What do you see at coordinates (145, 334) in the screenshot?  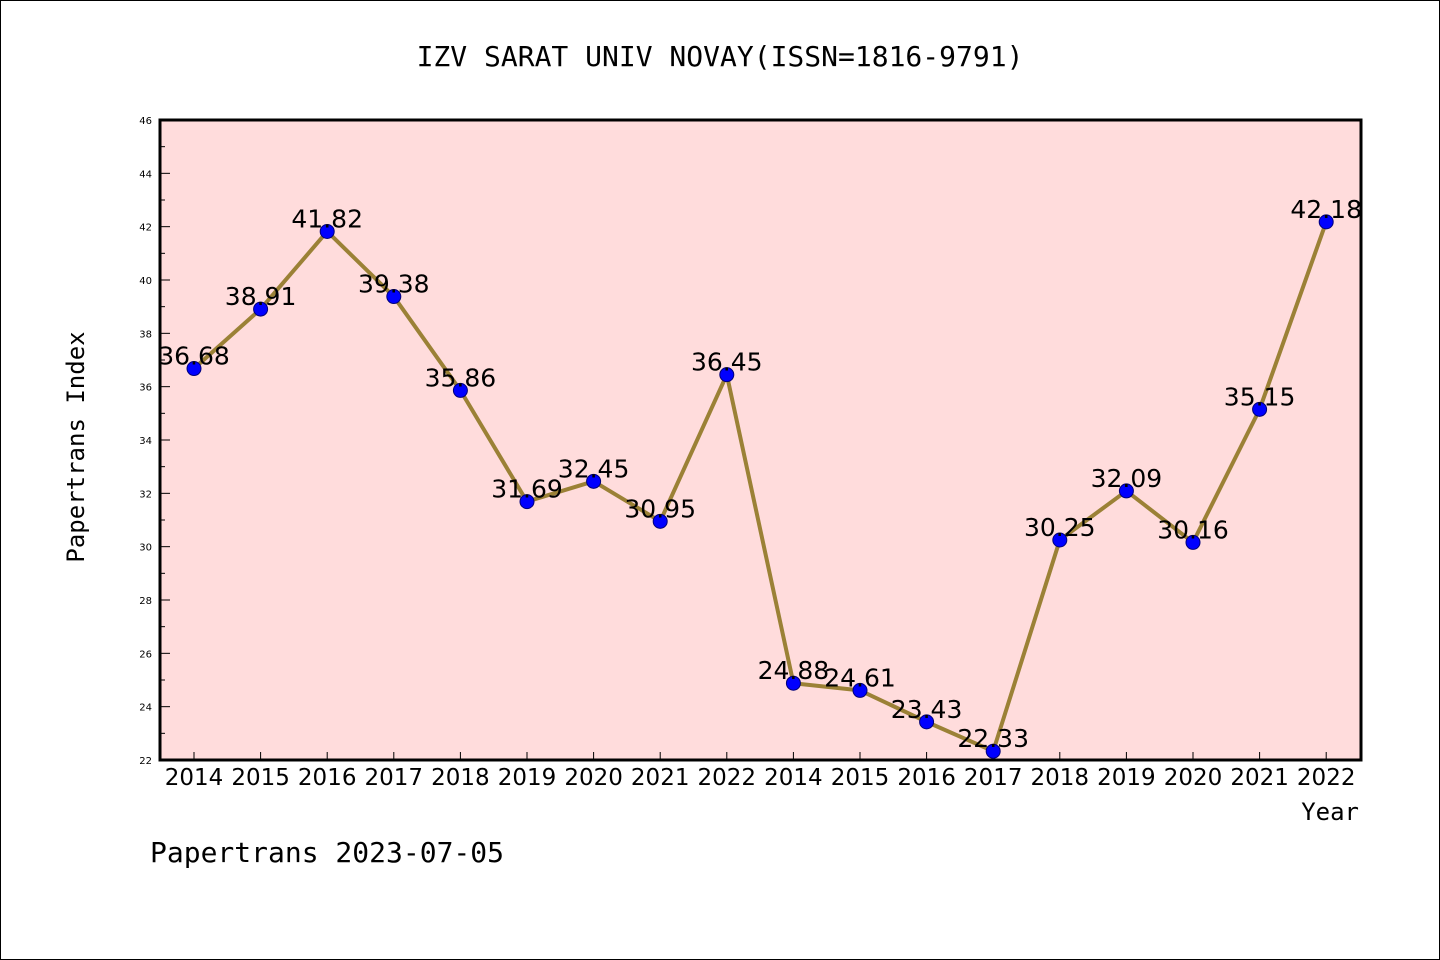 I see `y-tick-label: 38` at bounding box center [145, 334].